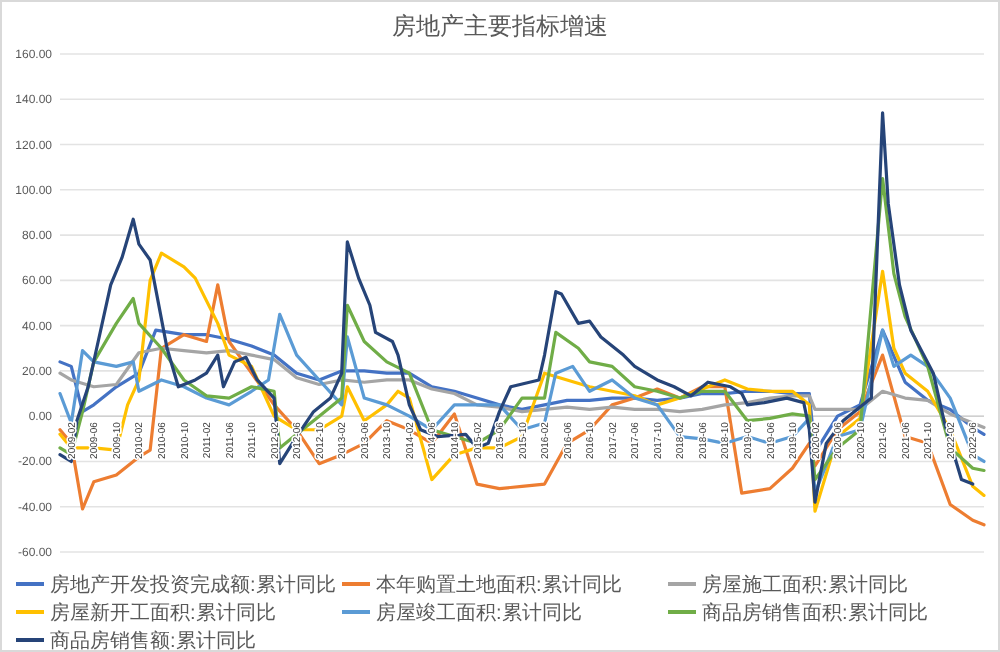  What do you see at coordinates (153, 640) in the screenshot?
I see `legend-label: 商品房销售额:累计同比` at bounding box center [153, 640].